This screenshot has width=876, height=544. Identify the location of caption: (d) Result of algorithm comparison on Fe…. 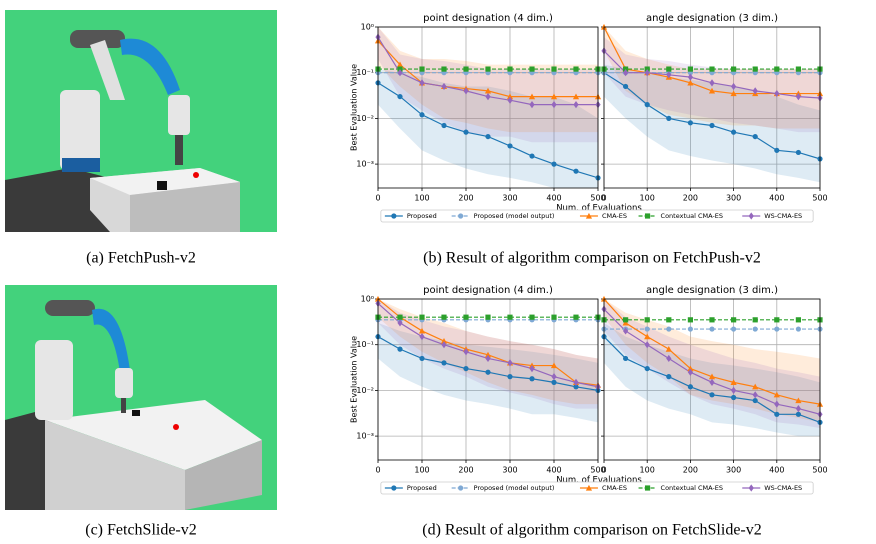
(592, 530).